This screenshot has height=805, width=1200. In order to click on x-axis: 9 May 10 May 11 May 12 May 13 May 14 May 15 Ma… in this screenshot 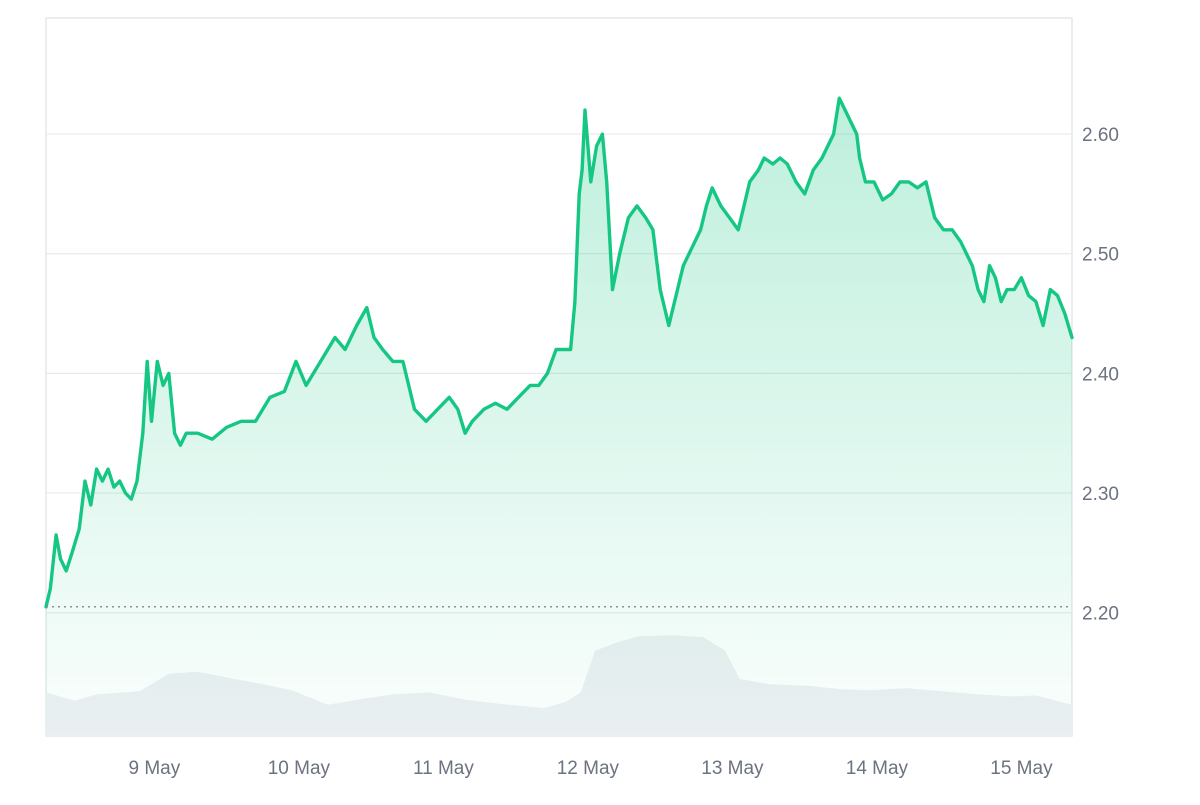, I will do `click(591, 768)`.